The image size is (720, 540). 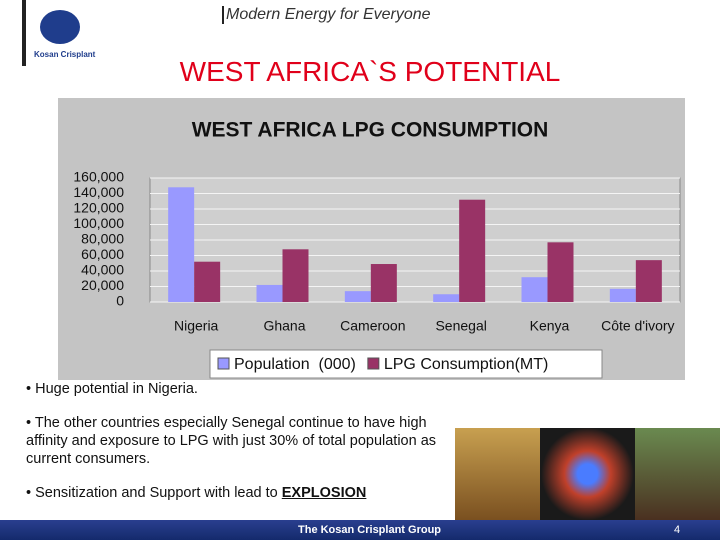 I want to click on y-tick-label: 60,000, so click(x=102, y=254).